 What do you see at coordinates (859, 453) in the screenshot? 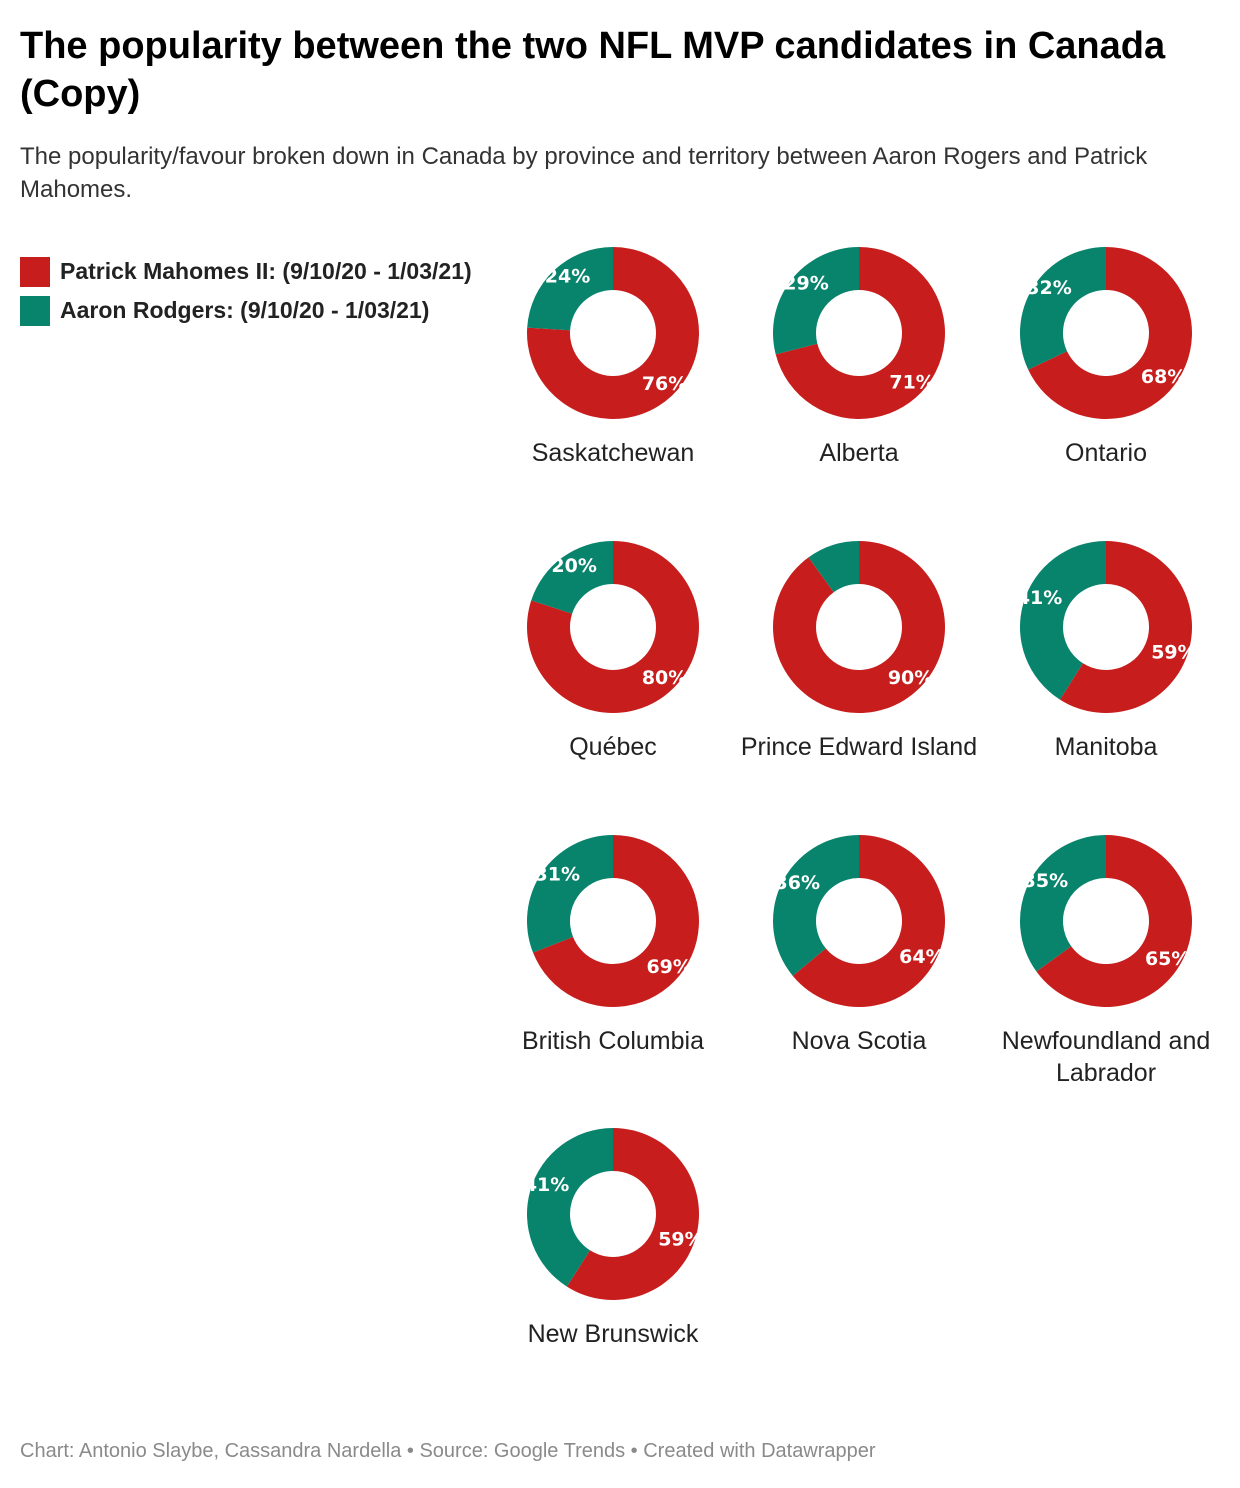
I see `region-label: Alberta` at bounding box center [859, 453].